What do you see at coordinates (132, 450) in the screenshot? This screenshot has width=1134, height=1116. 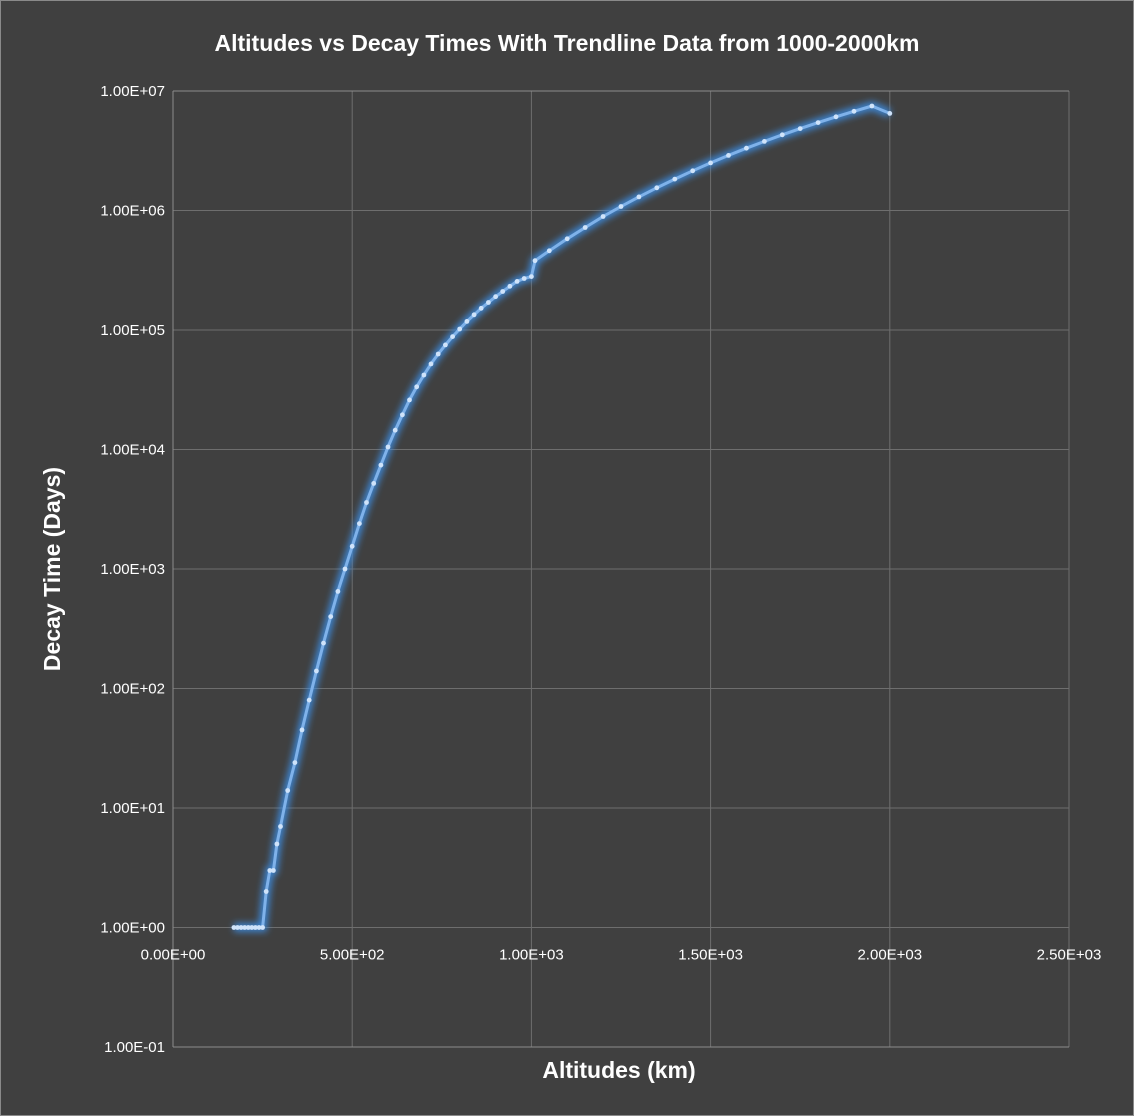 I see `y-tick-label: 1.00E+04` at bounding box center [132, 450].